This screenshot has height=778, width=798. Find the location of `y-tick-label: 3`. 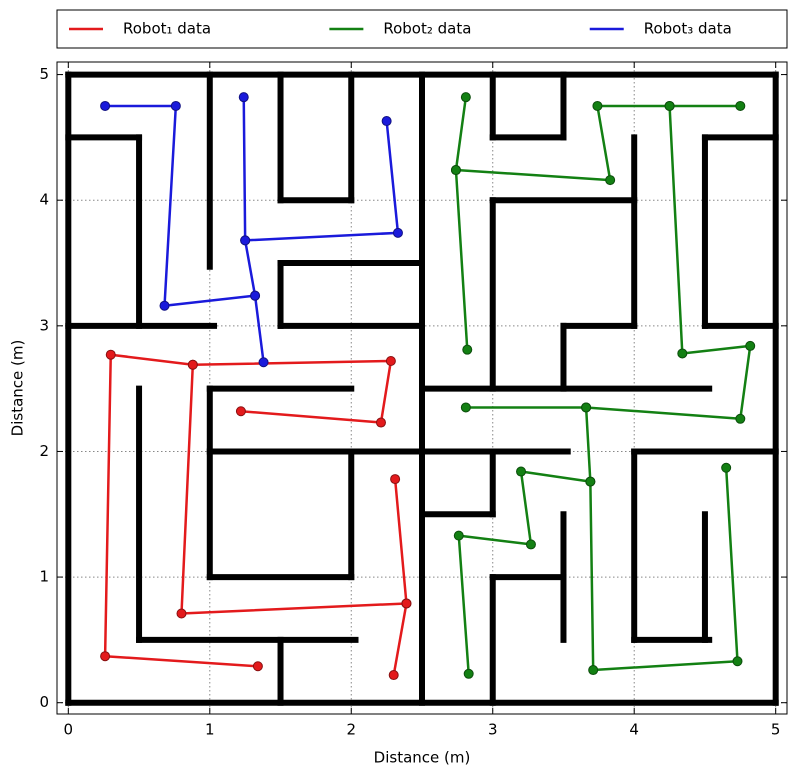

y-tick-label: 3 is located at coordinates (44, 325).